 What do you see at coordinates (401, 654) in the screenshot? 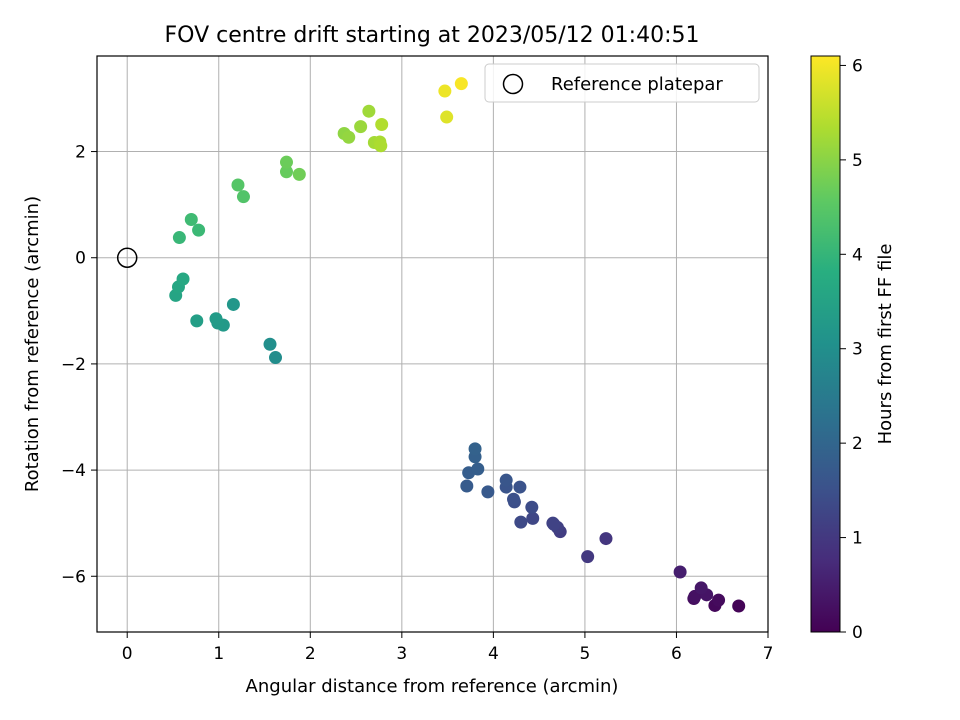
I see `x-tick-label: 3` at bounding box center [401, 654].